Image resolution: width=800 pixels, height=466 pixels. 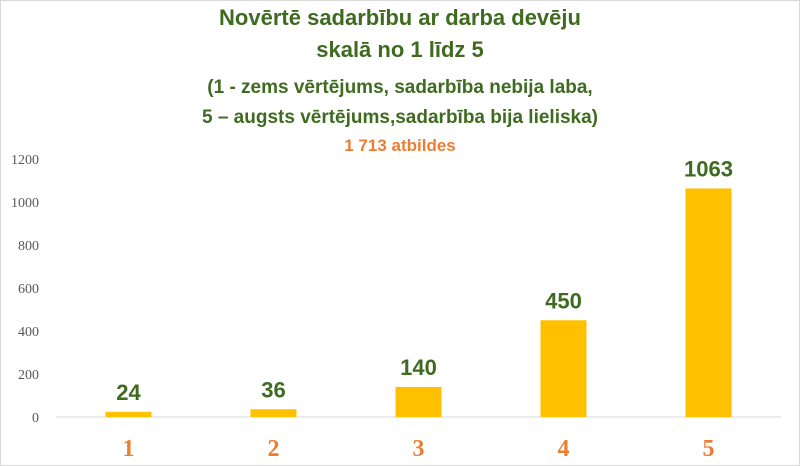 I want to click on x-tick-label-2: 2, so click(x=274, y=449).